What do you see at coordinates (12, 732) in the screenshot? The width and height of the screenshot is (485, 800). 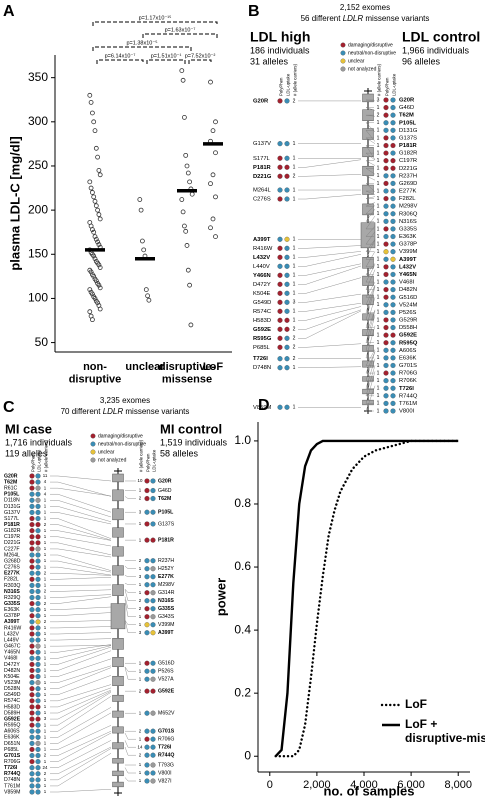 I see `variant-name: A606S` at bounding box center [12, 732].